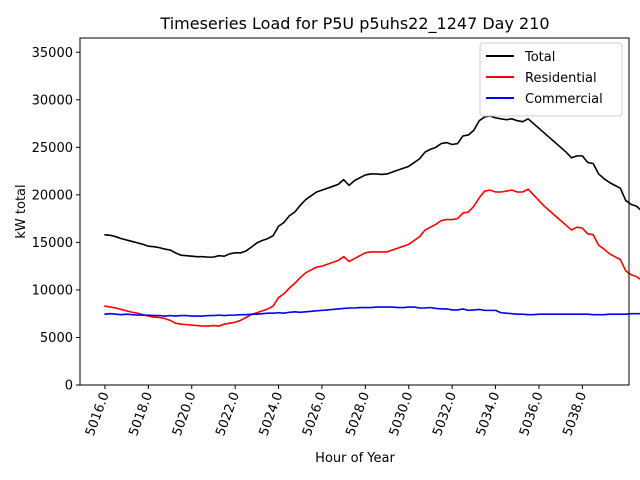 The height and width of the screenshot is (480, 640). What do you see at coordinates (355, 458) in the screenshot?
I see `x-axis-label: Hour of Year` at bounding box center [355, 458].